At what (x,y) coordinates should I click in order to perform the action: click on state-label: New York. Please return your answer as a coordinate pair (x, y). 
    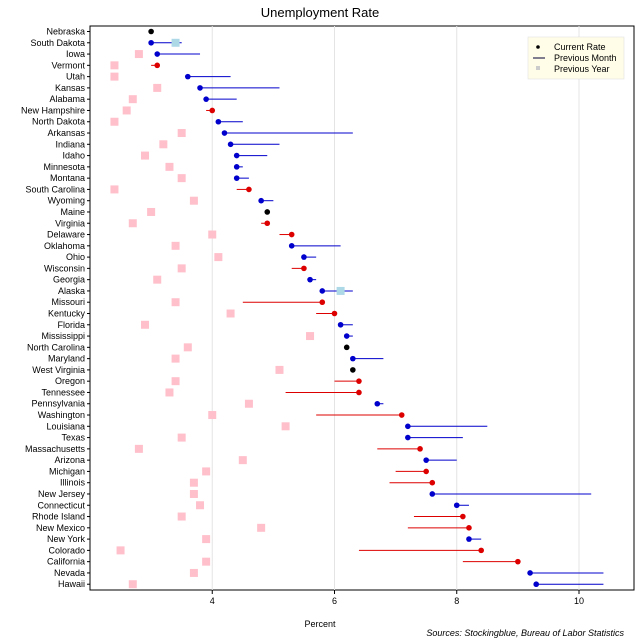
    Looking at the image, I should click on (66, 539).